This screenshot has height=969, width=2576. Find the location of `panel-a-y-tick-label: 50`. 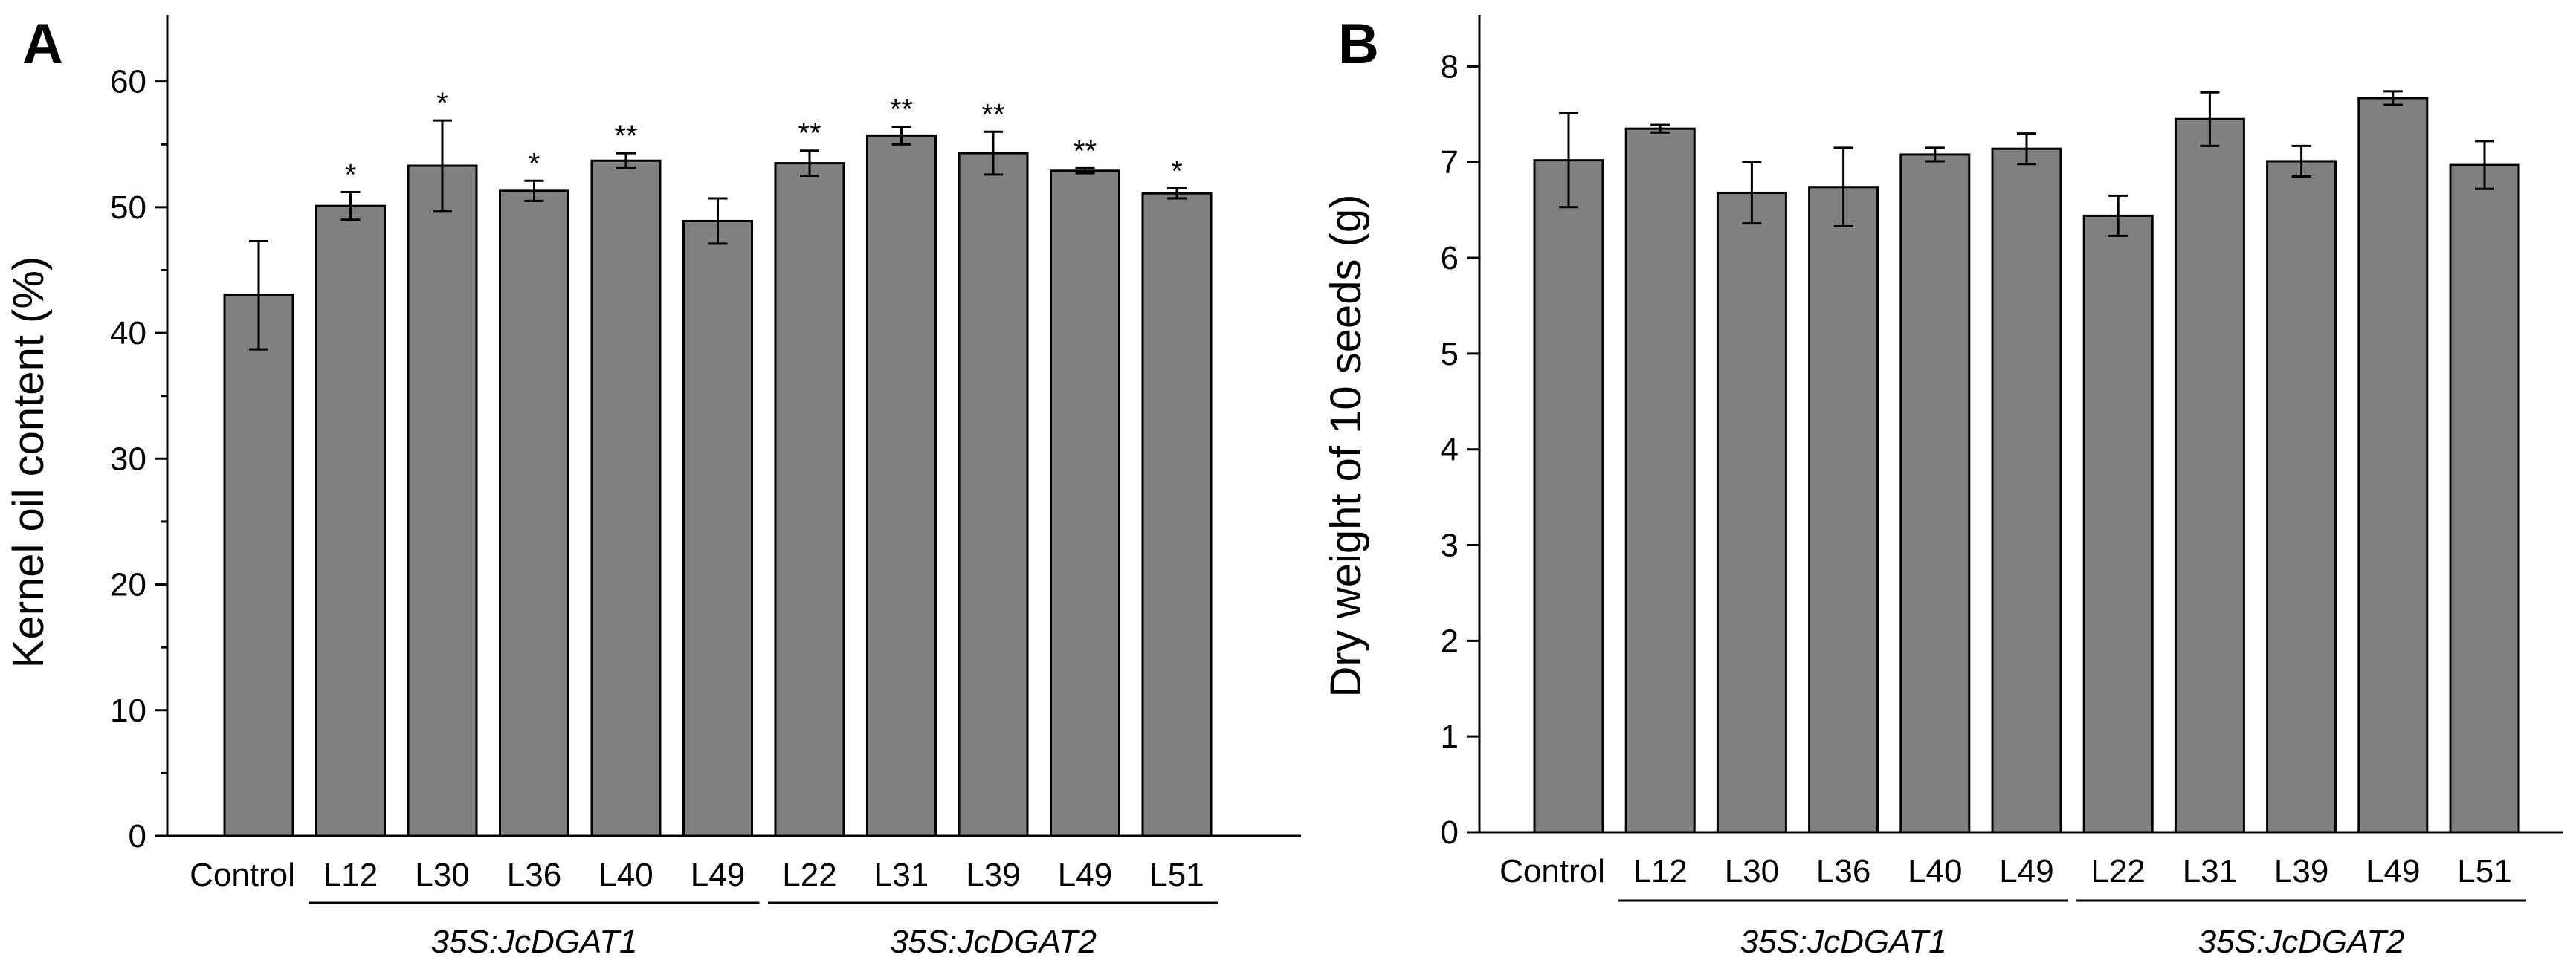

panel-a-y-tick-label: 50 is located at coordinates (128, 207).